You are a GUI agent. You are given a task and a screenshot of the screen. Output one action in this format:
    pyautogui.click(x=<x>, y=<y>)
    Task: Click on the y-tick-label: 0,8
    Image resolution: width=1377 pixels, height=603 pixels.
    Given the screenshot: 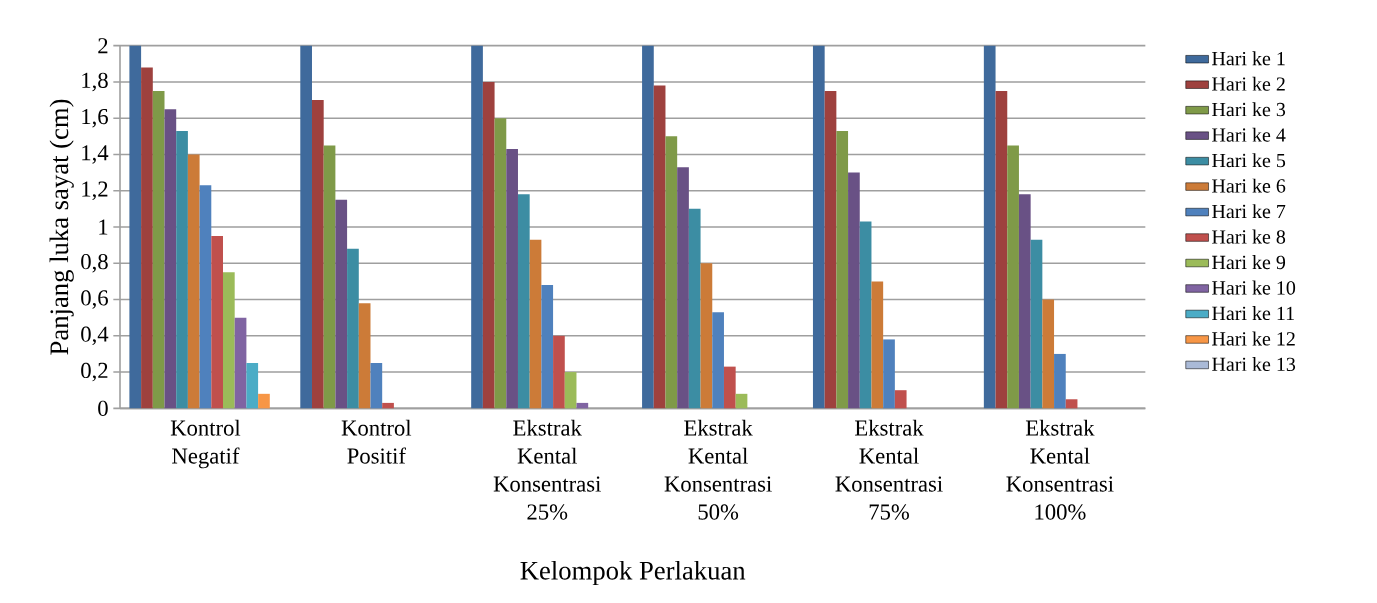 What is the action you would take?
    pyautogui.click(x=94, y=263)
    